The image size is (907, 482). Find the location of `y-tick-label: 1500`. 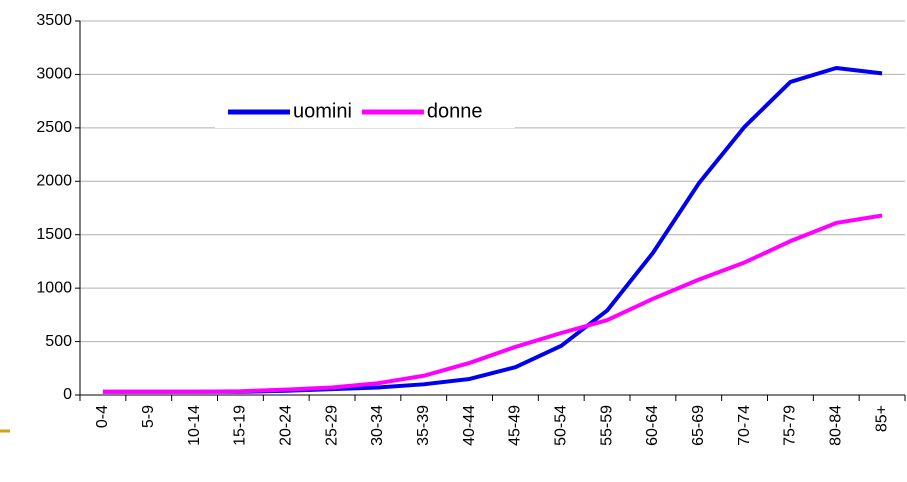

y-tick-label: 1500 is located at coordinates (54, 234).